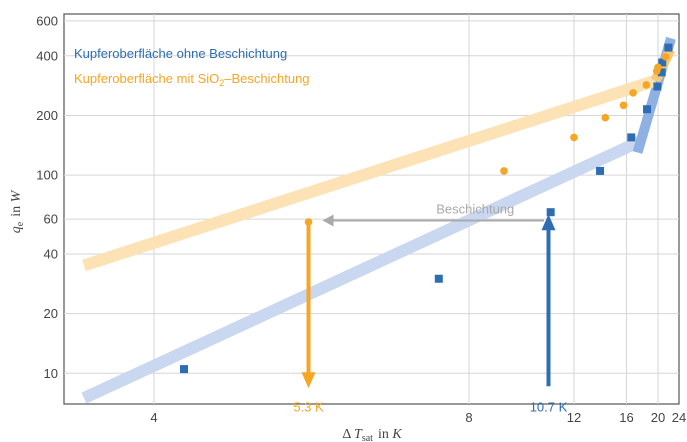 The width and height of the screenshot is (687, 442). What do you see at coordinates (346, 434) in the screenshot?
I see `x-axis-delta: Δ` at bounding box center [346, 434].